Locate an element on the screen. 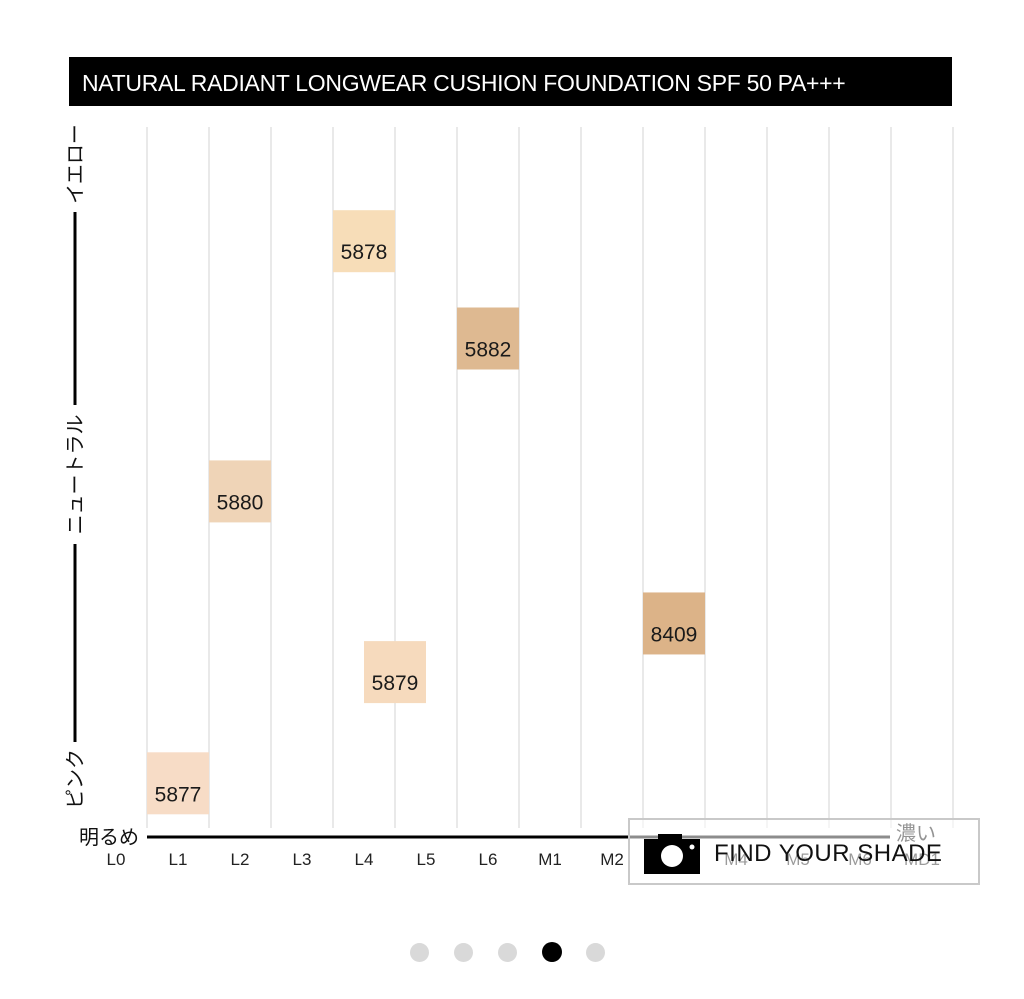 This screenshot has width=1024, height=999. find-your-shade-label: FIND YOUR SHADE is located at coordinates (828, 853).